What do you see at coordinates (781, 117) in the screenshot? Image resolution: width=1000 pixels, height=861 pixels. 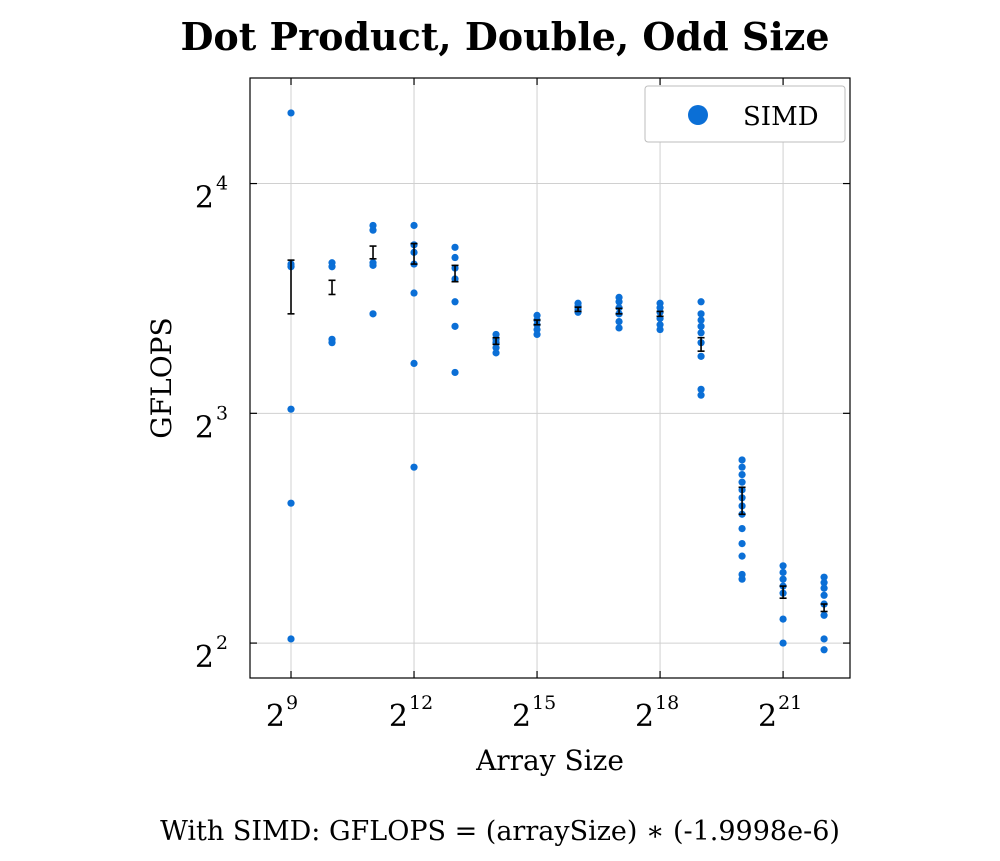 I see `legend-label: SIMD` at bounding box center [781, 117].